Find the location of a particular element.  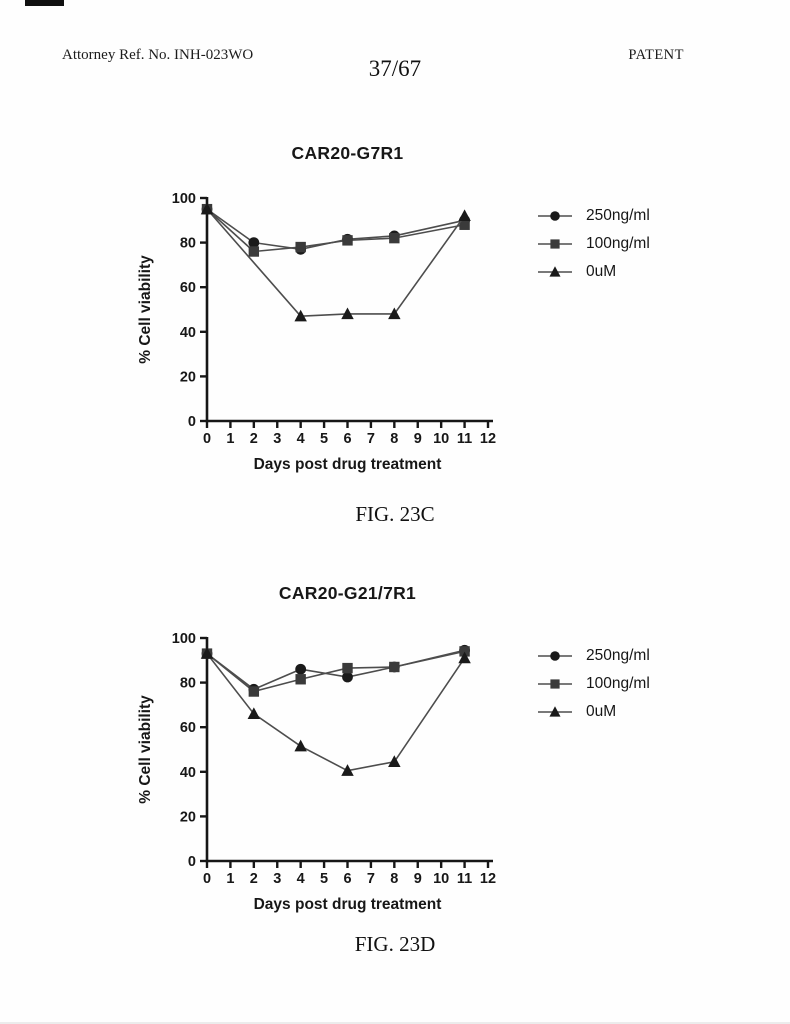

scan-artifact-mark is located at coordinates (44, 3).